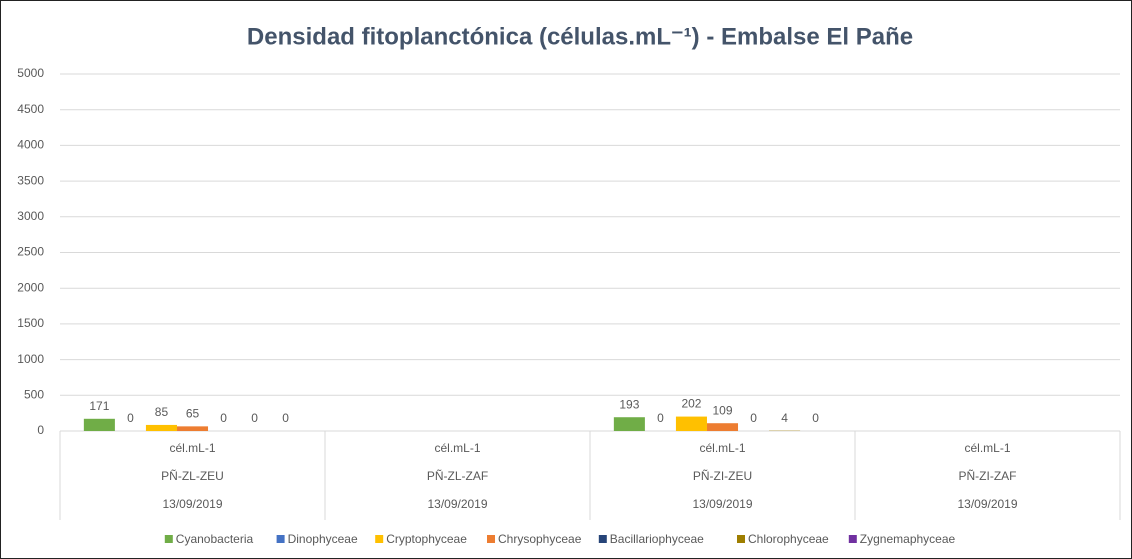 The width and height of the screenshot is (1132, 559). Describe the element at coordinates (30, 109) in the screenshot. I see `y-tick-label: 4500` at that location.